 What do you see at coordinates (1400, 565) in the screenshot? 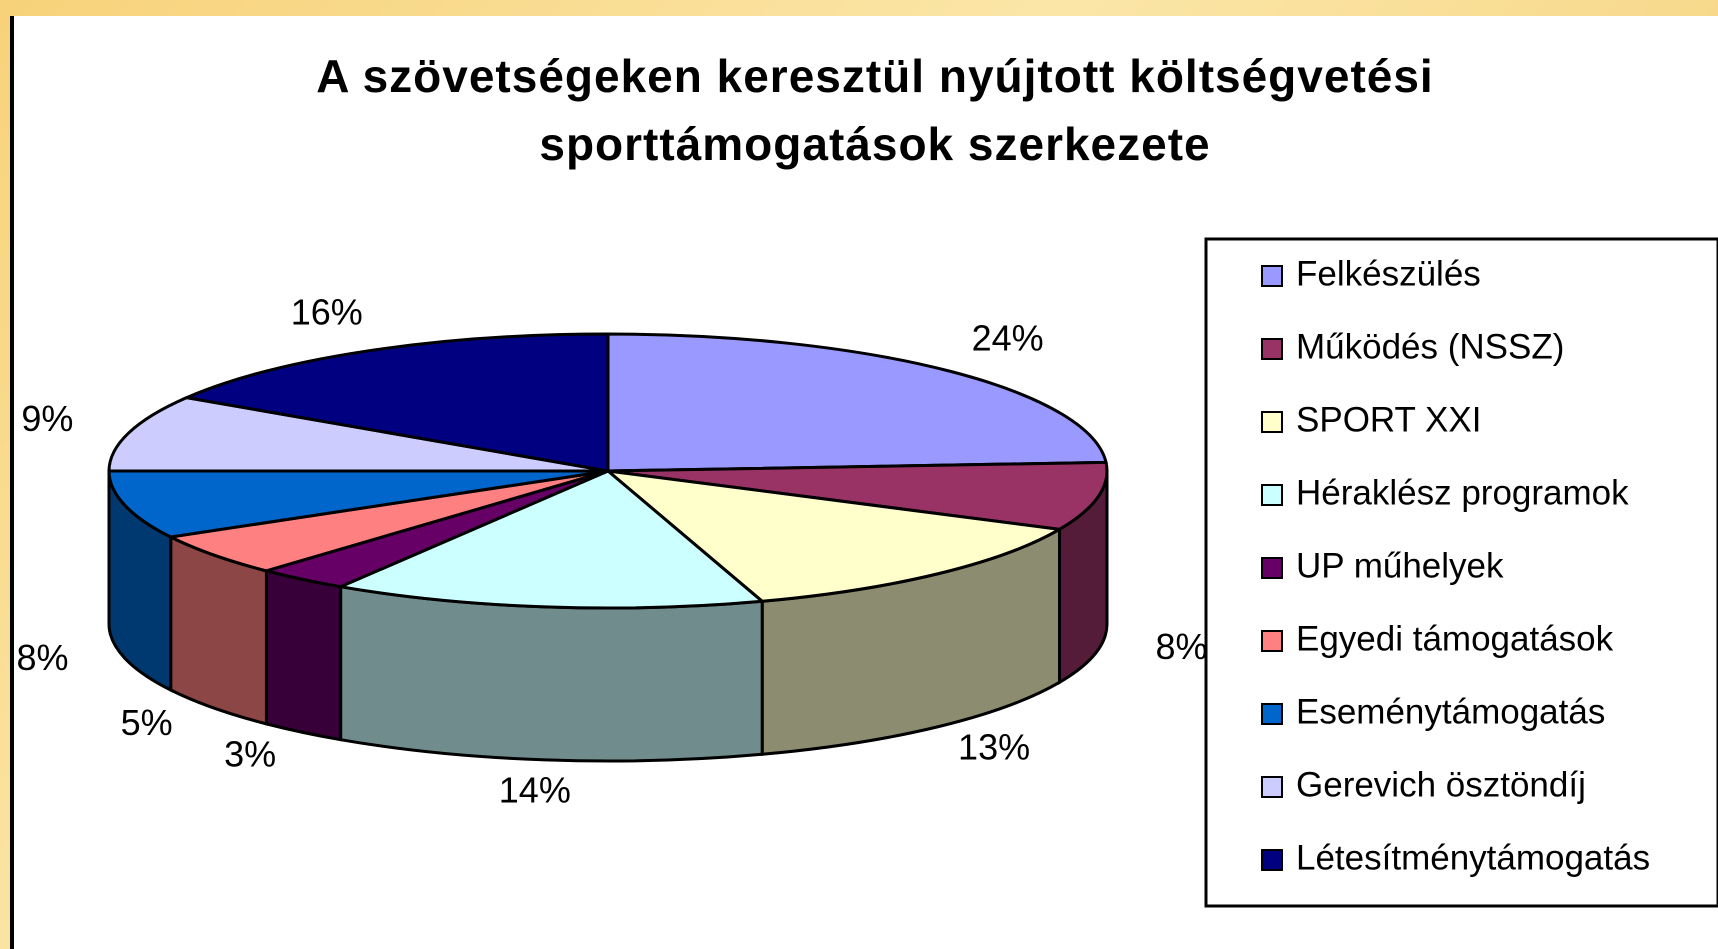
I see `legend-label: UP műhelyek` at bounding box center [1400, 565].